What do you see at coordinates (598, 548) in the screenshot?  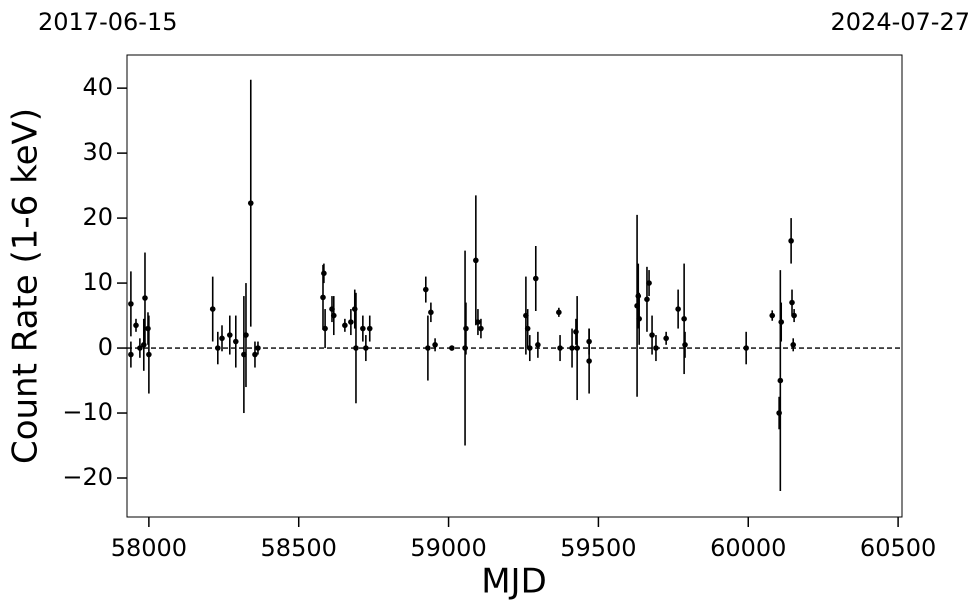 I see `x-tick-label: 59500` at bounding box center [598, 548].